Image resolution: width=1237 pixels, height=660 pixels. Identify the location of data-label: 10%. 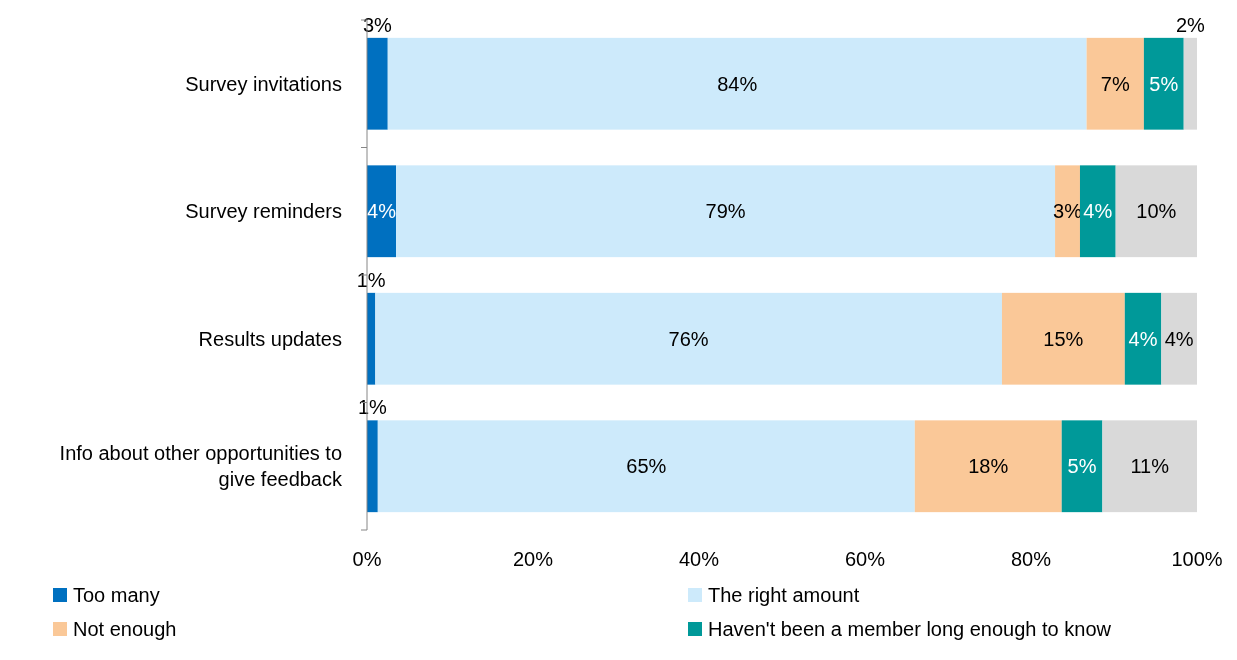
(1156, 211).